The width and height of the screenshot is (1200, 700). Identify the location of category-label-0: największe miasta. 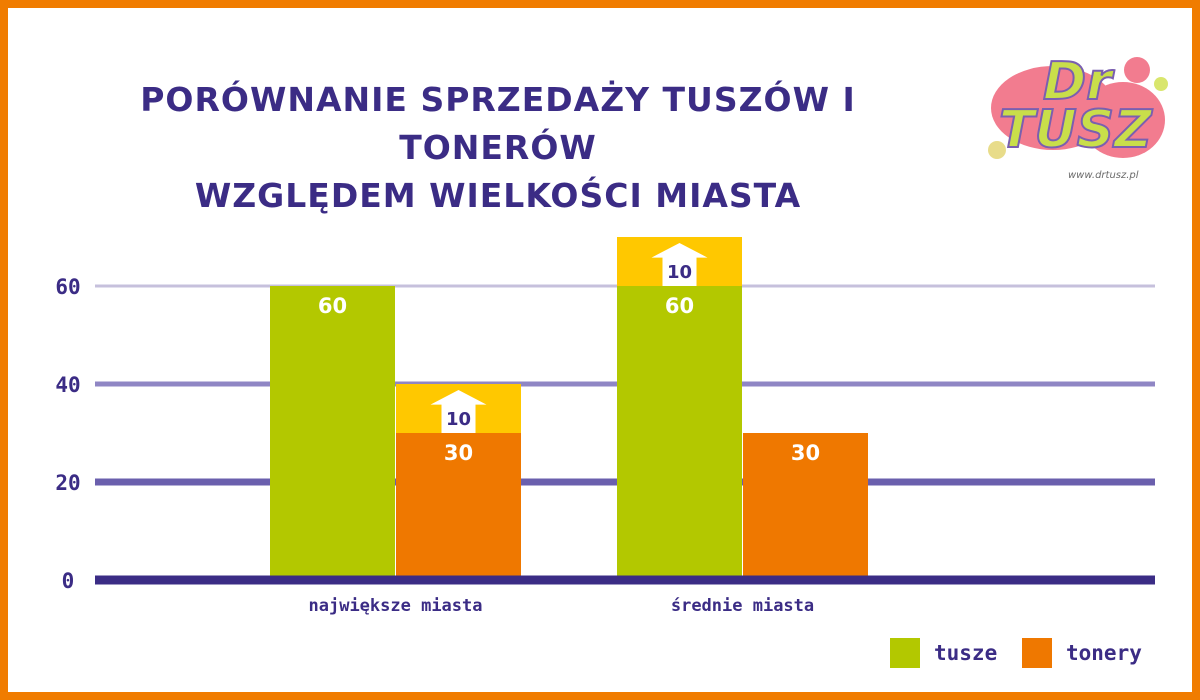
(396, 606).